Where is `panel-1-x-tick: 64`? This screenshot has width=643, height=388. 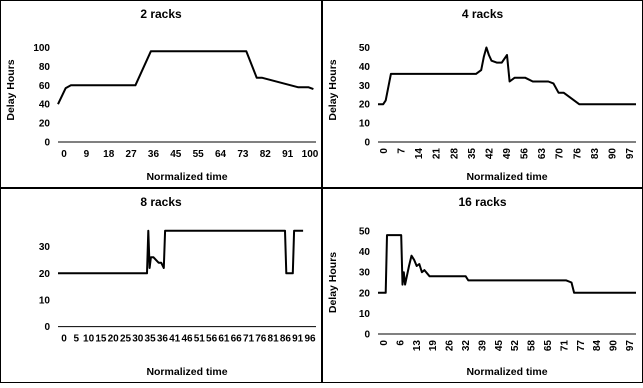 panel-1-x-tick: 64 is located at coordinates (221, 154).